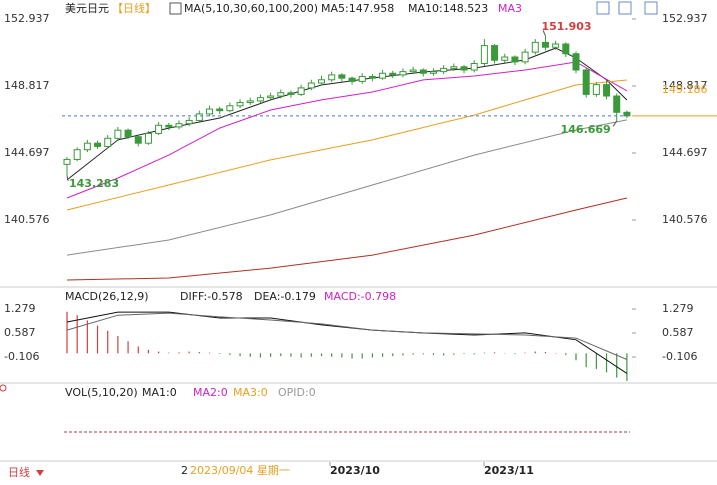 The height and width of the screenshot is (485, 717). What do you see at coordinates (107, 296) in the screenshot?
I see `macd-params: MACD(26,12,9)` at bounding box center [107, 296].